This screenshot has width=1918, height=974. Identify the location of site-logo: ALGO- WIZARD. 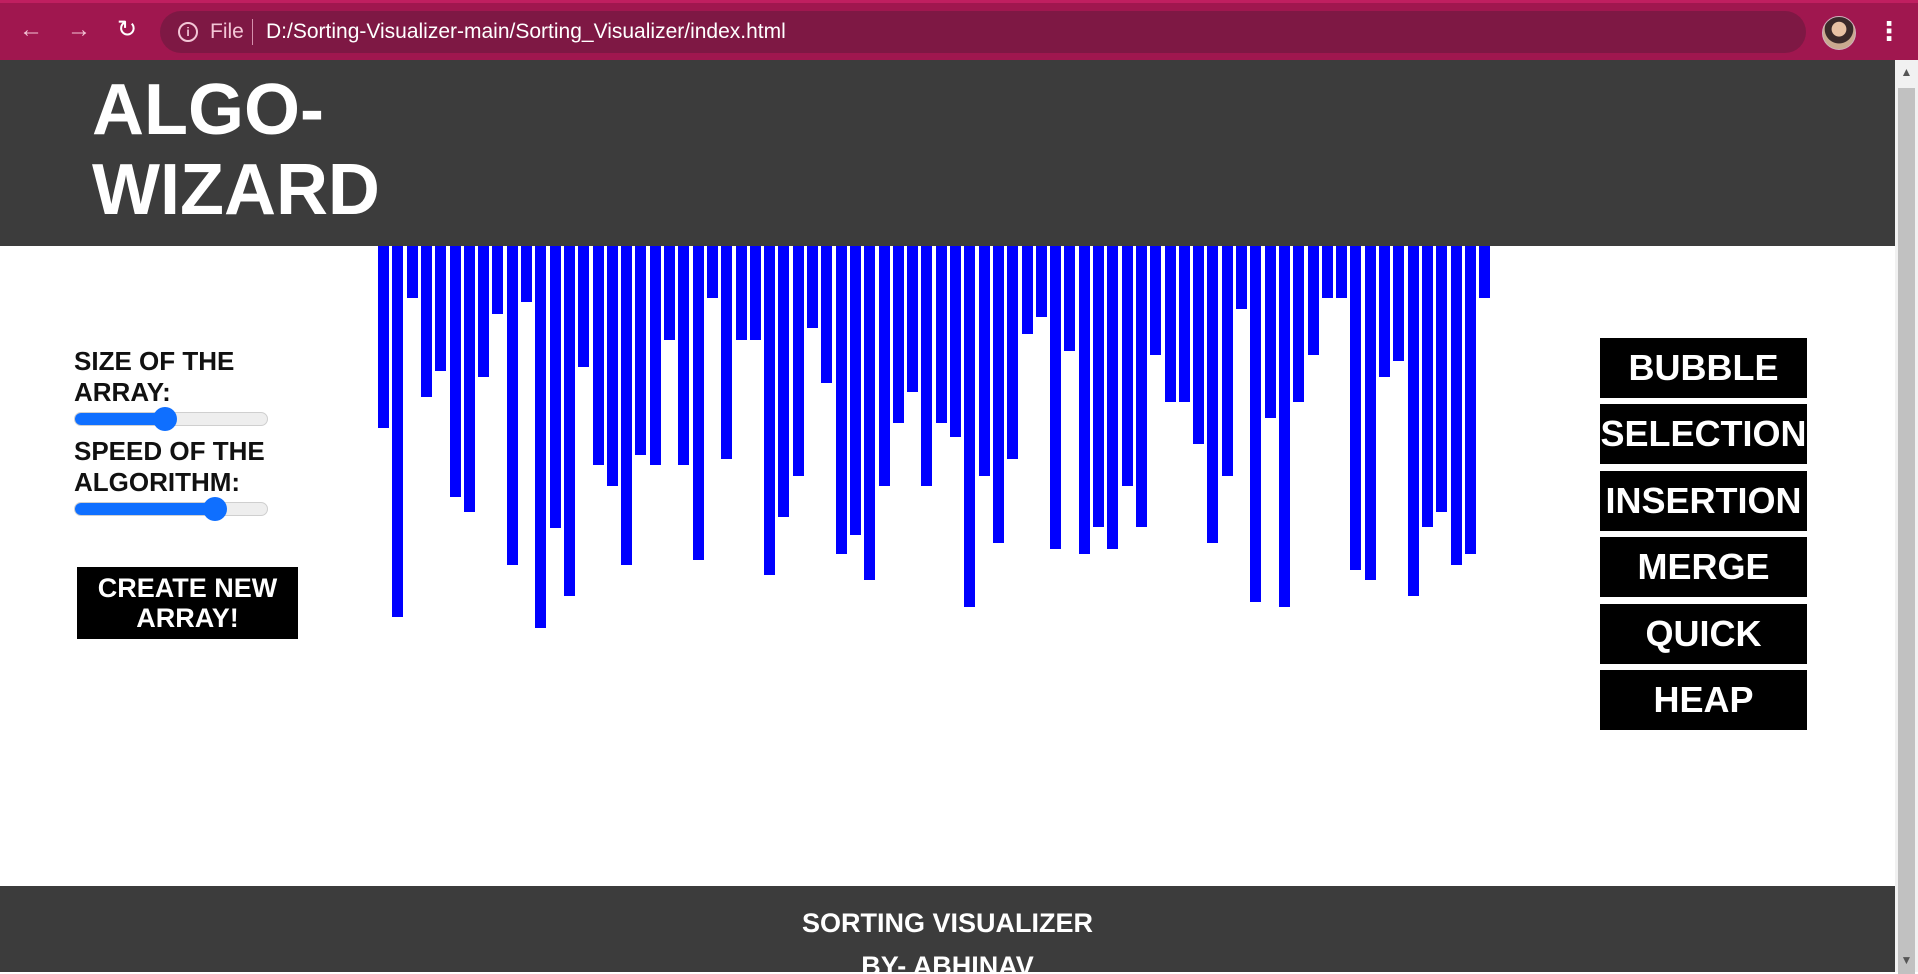
(252, 150).